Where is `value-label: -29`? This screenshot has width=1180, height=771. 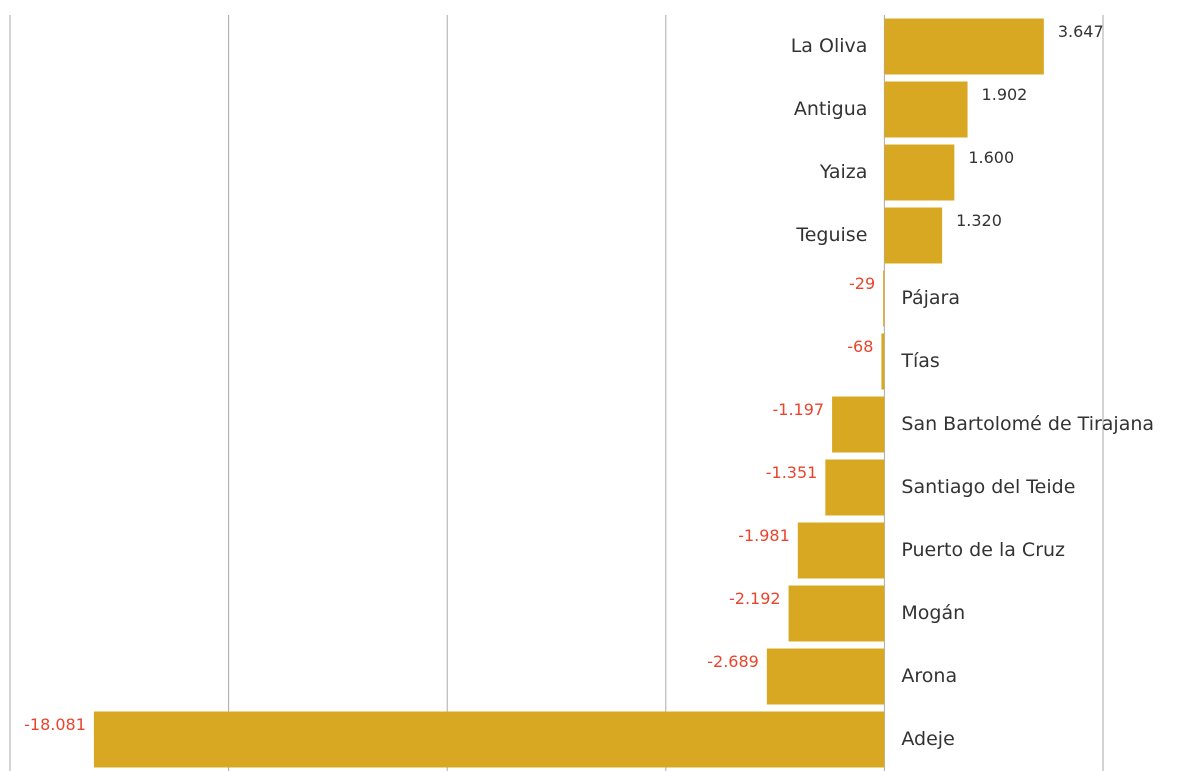 value-label: -29 is located at coordinates (862, 283).